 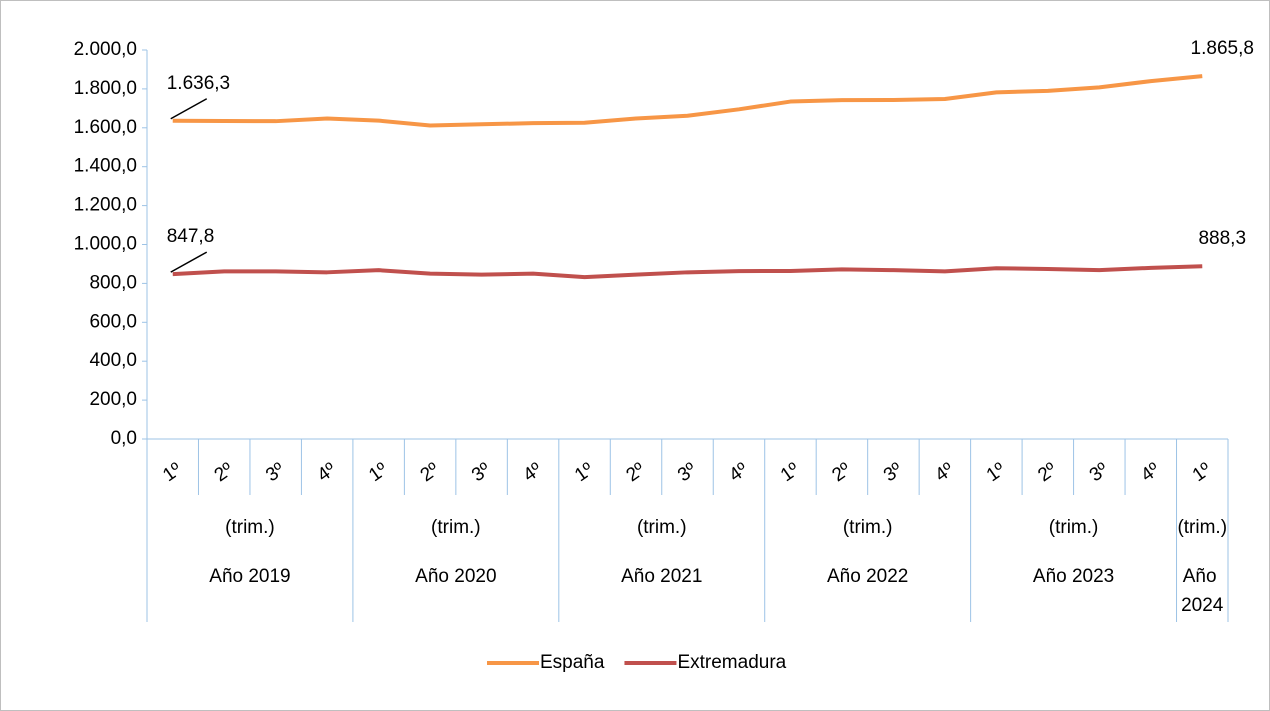 I want to click on legend-label: Extremadura, so click(x=731, y=662).